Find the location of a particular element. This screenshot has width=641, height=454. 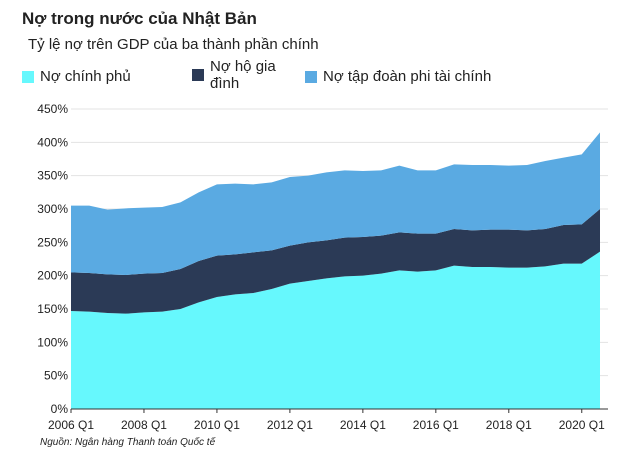

x-tick-label: 2008 Q1 is located at coordinates (144, 425).